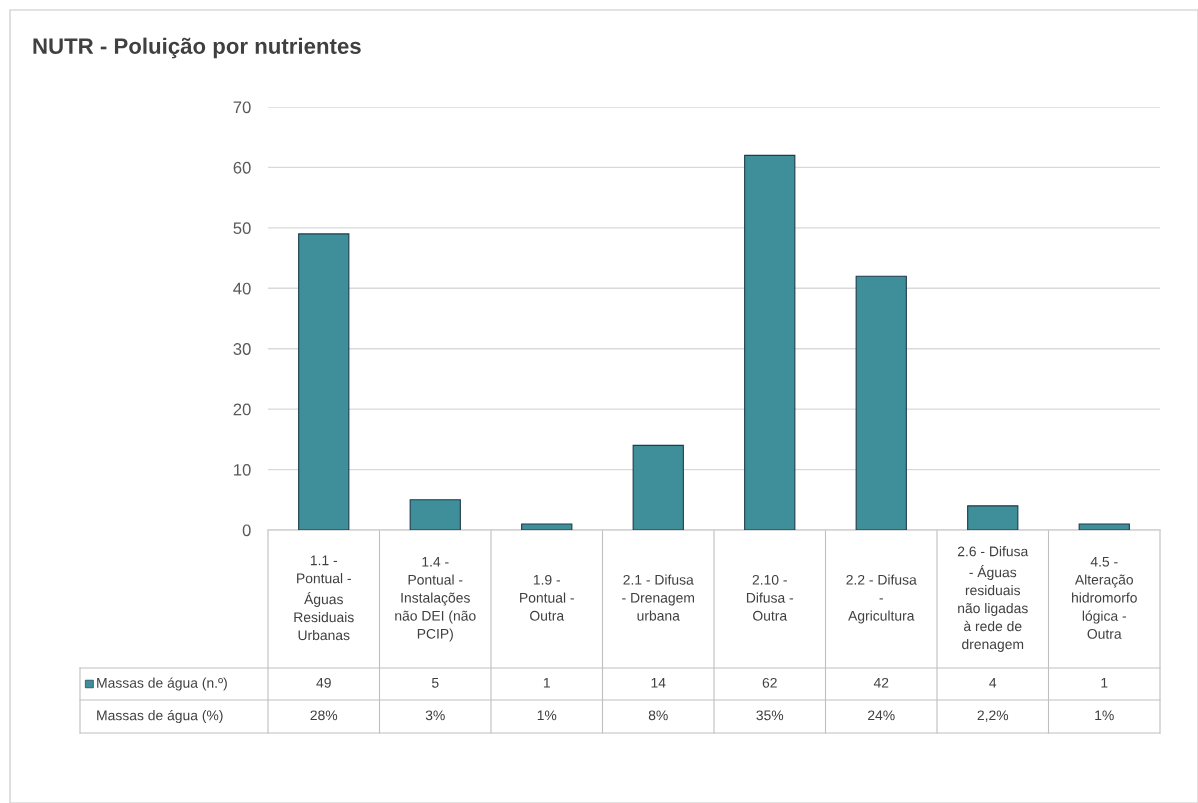  Describe the element at coordinates (547, 597) in the screenshot. I see `x-tick-label: 1.9 - Pontual - Outra` at that location.